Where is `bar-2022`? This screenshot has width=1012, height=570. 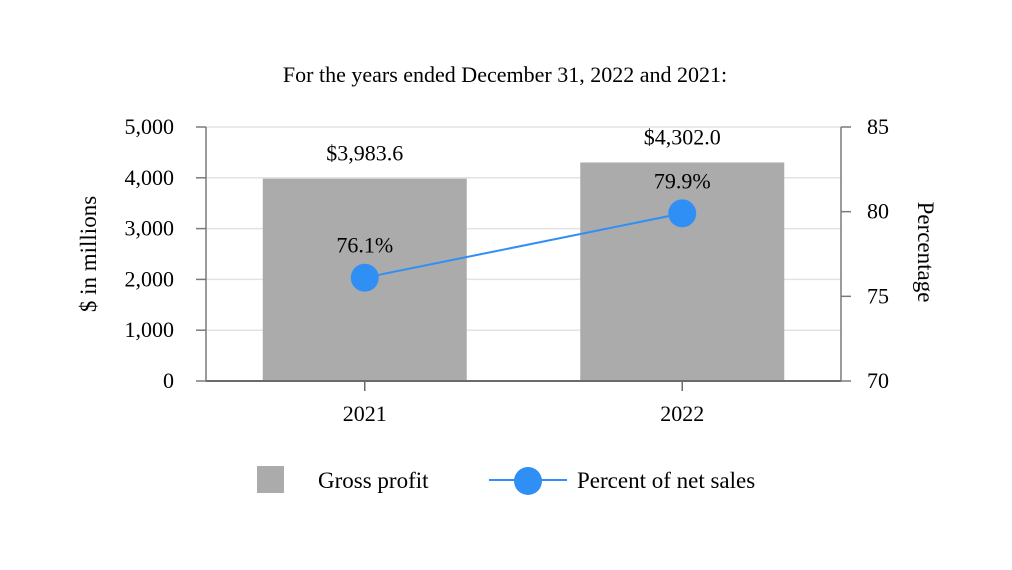
bar-2022 is located at coordinates (682, 271).